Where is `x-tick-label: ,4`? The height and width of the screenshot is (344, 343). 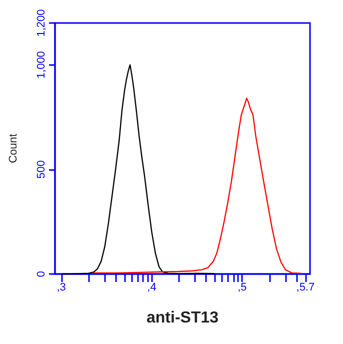 x-tick-label: ,4 is located at coordinates (151, 288).